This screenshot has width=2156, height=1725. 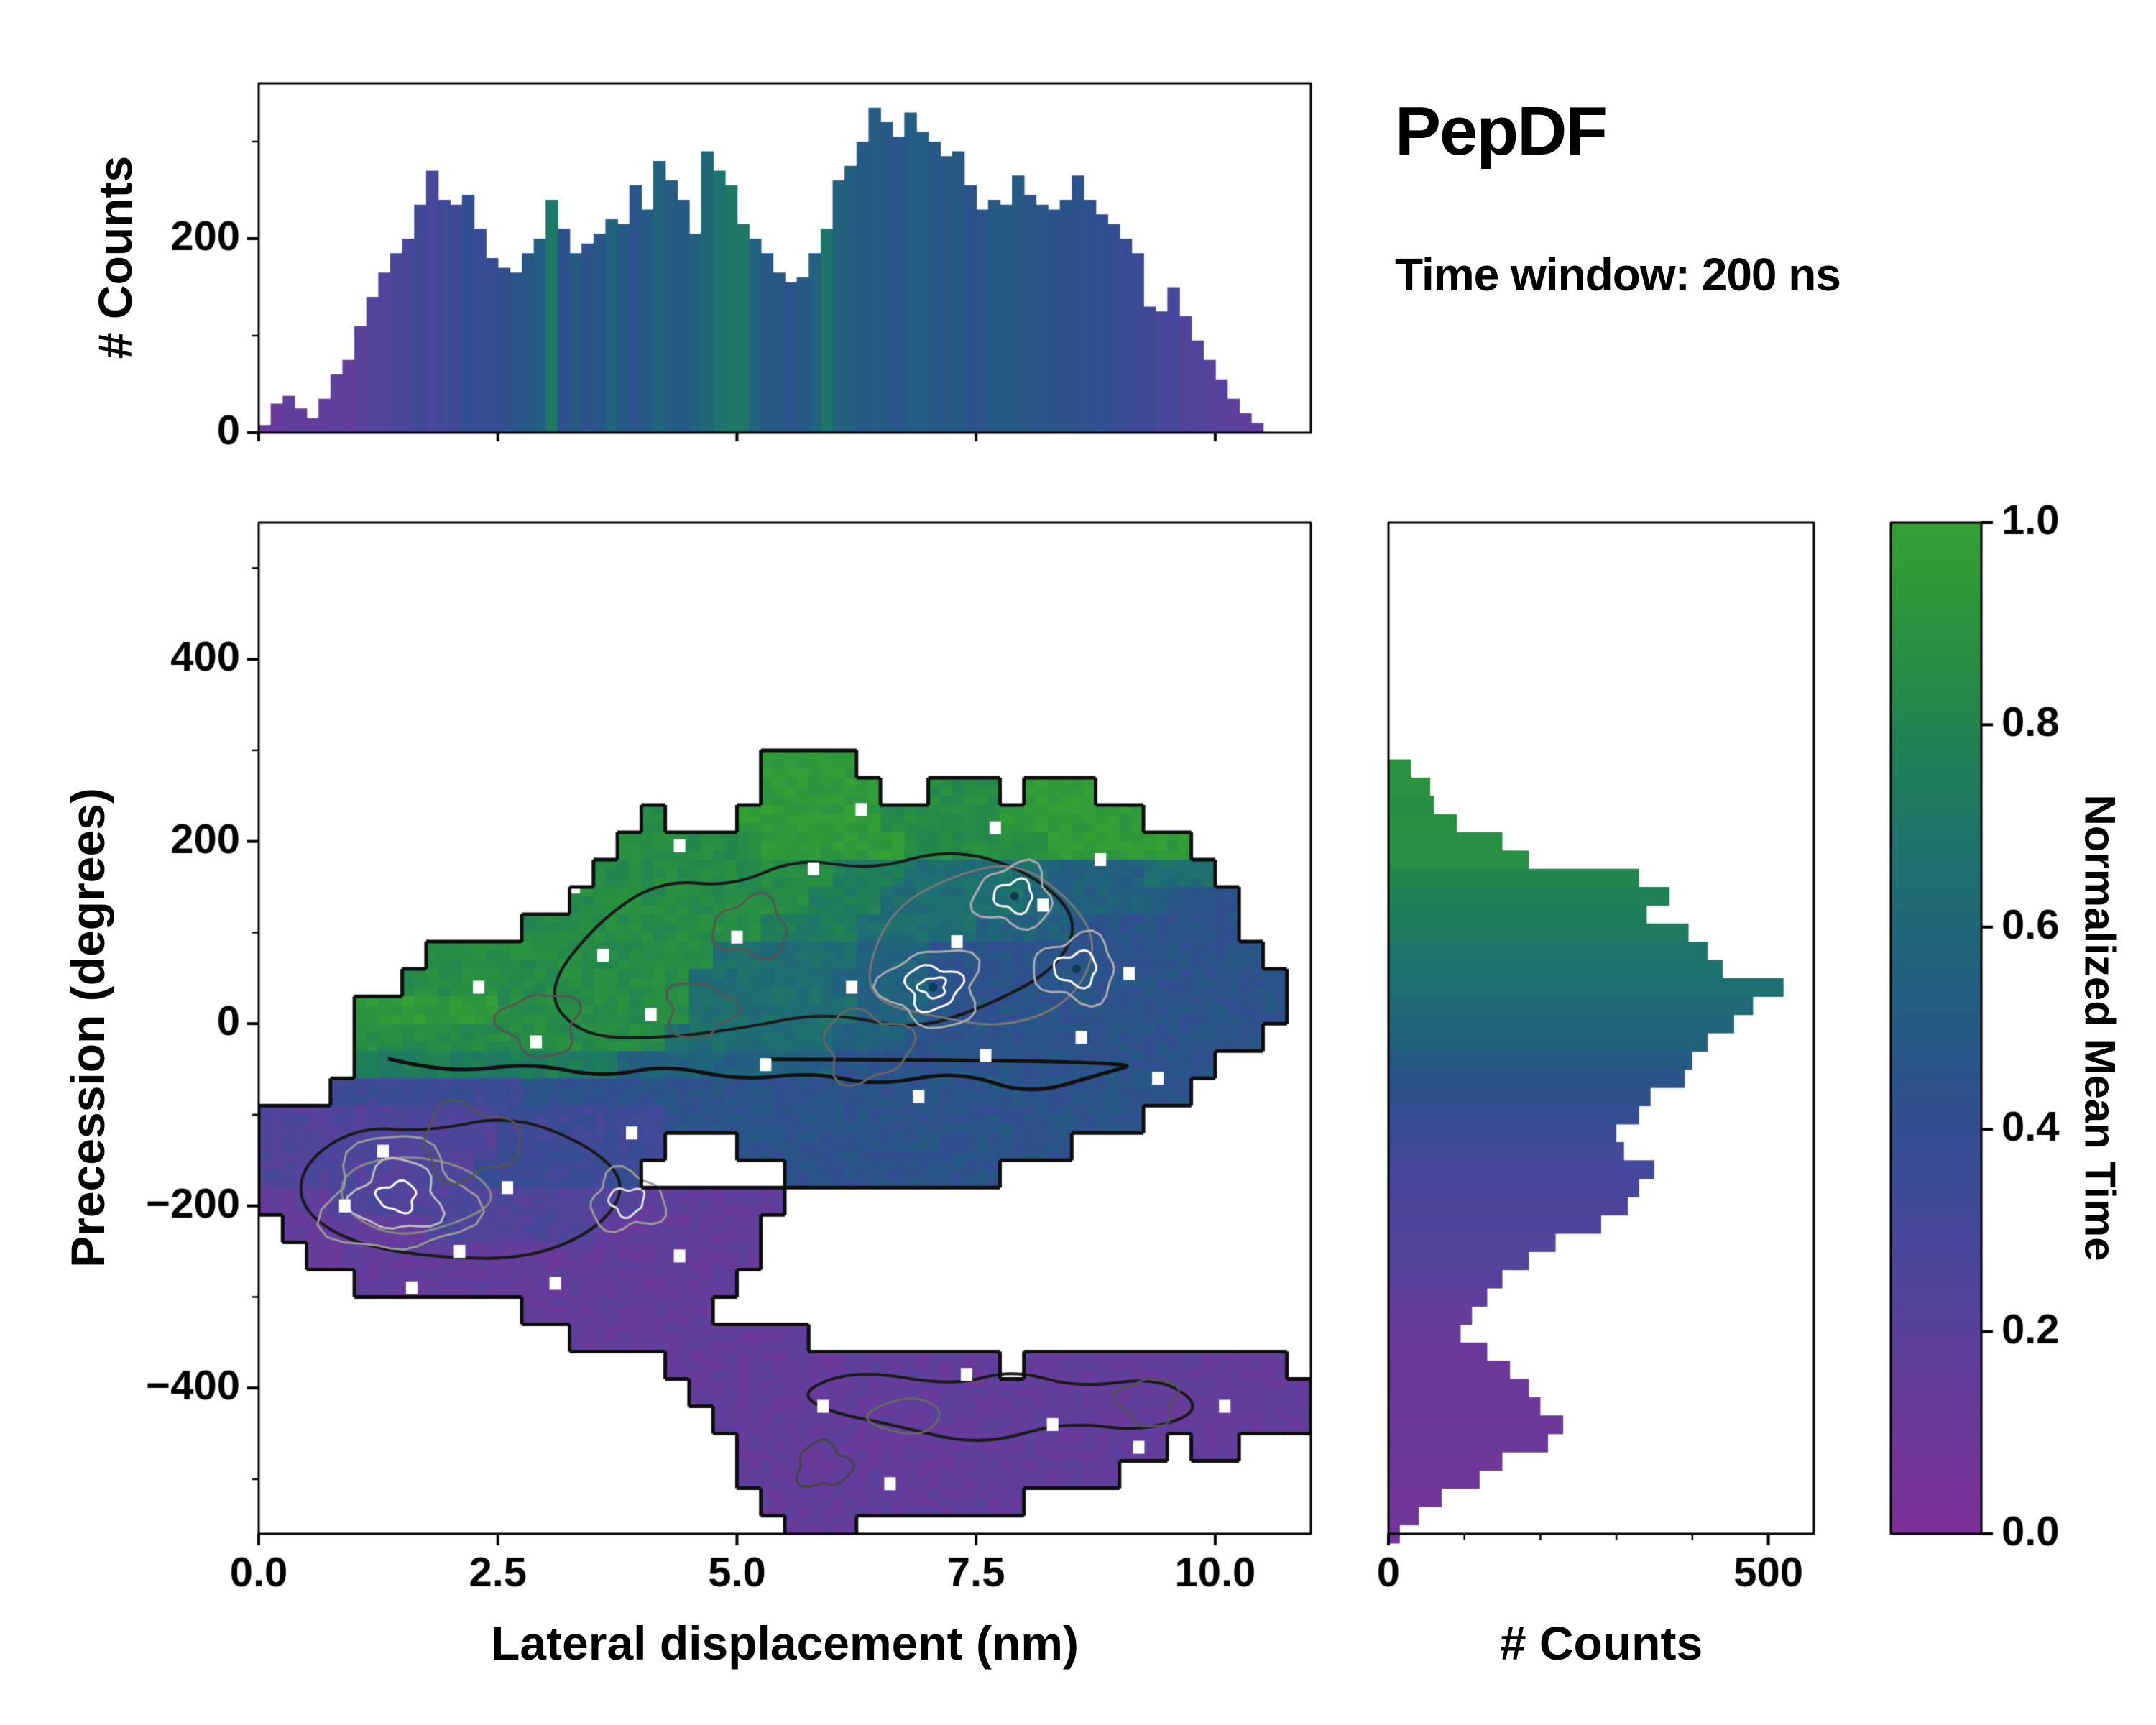 I want to click on colorbar-label: Normalized Mean Time, so click(x=2100, y=1027).